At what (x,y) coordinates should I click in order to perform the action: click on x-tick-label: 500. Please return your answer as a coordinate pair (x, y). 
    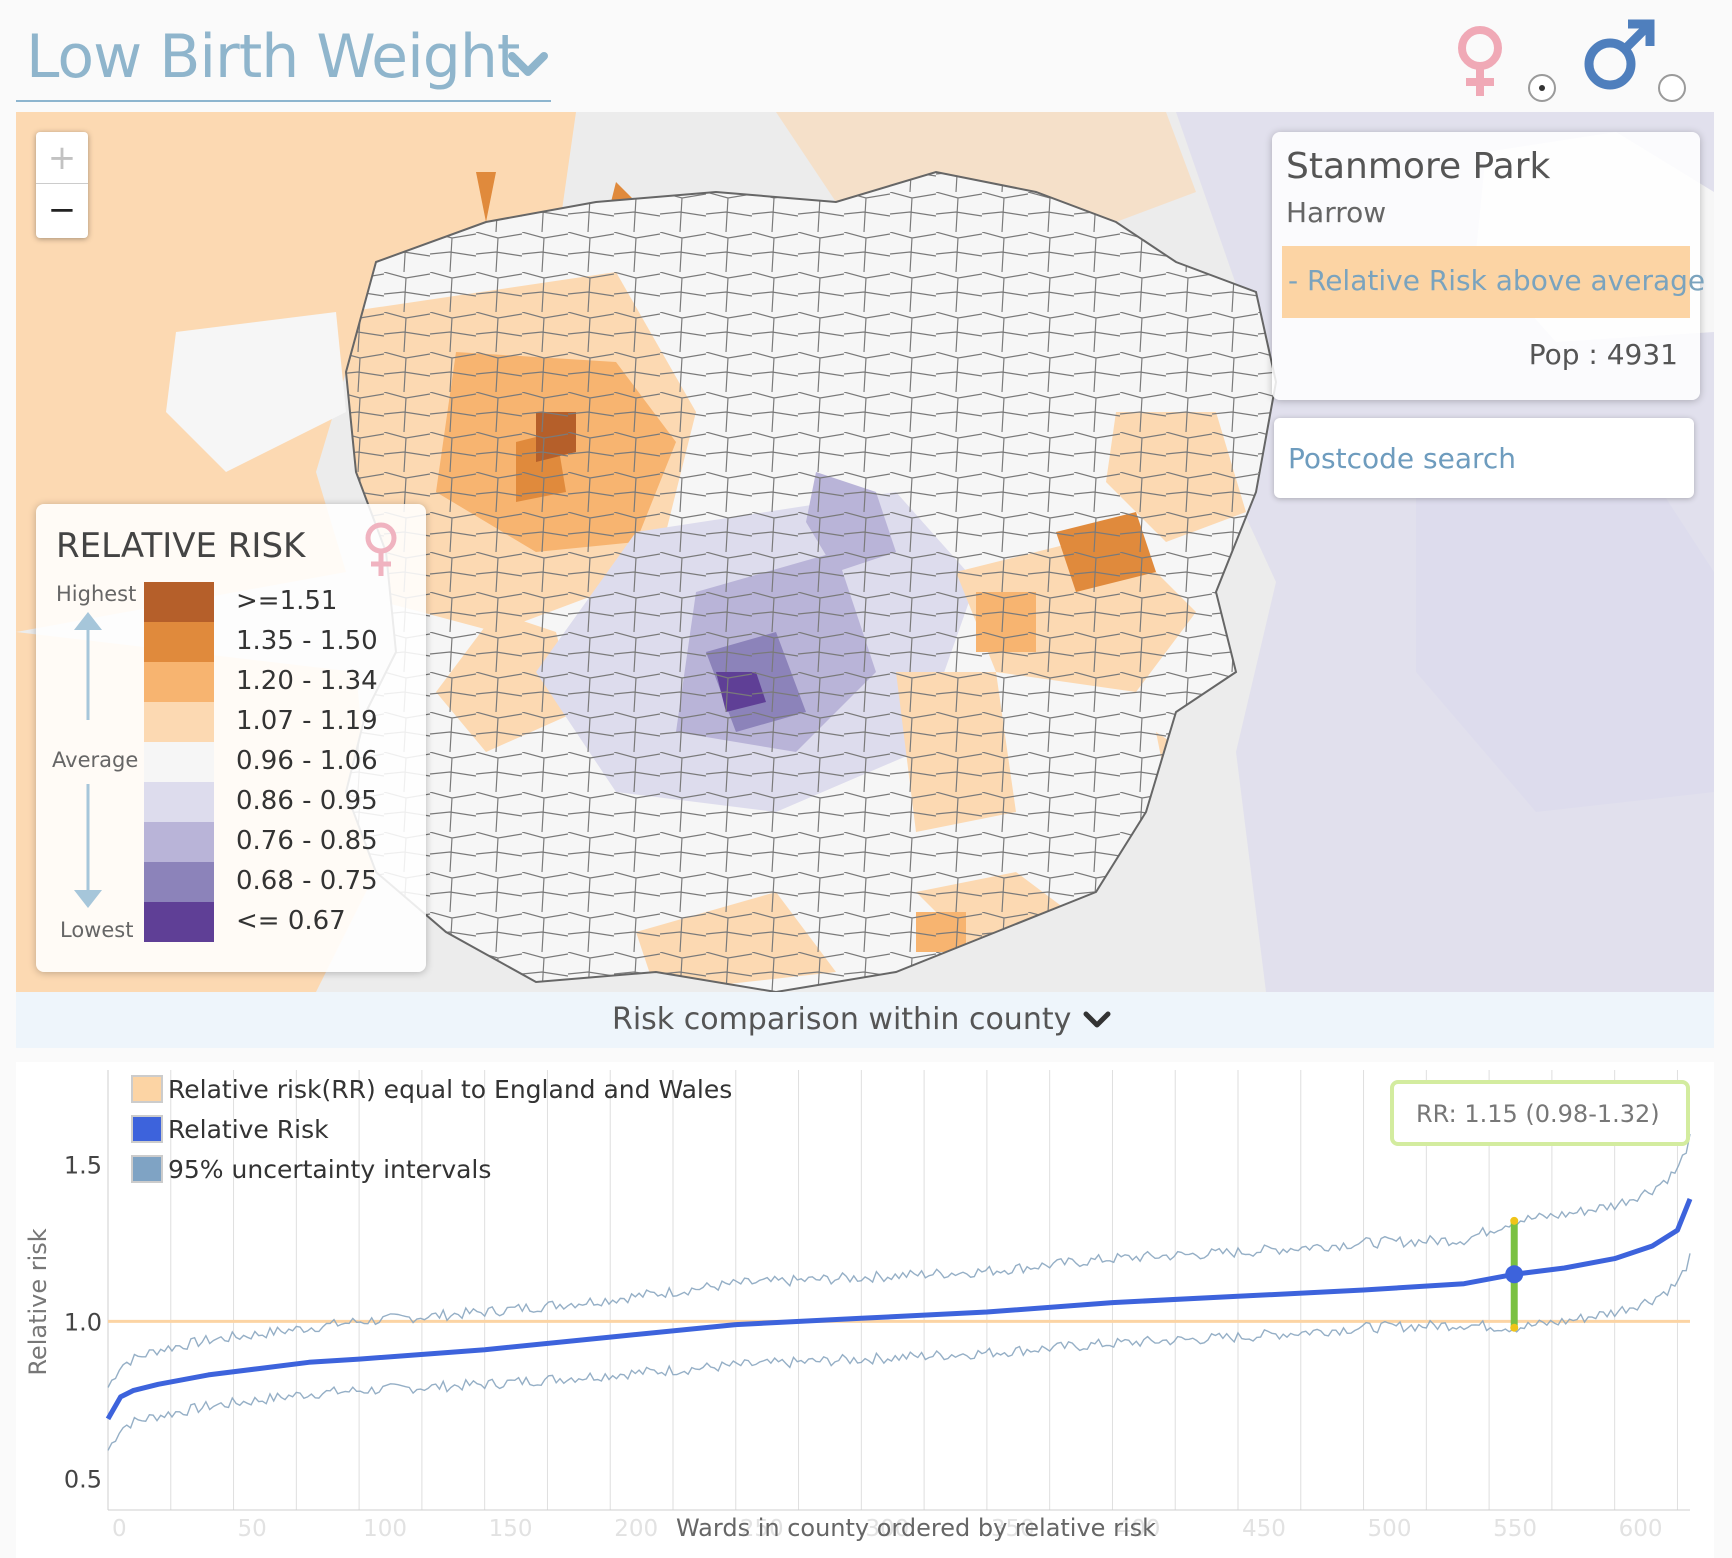
    Looking at the image, I should click on (1390, 1529).